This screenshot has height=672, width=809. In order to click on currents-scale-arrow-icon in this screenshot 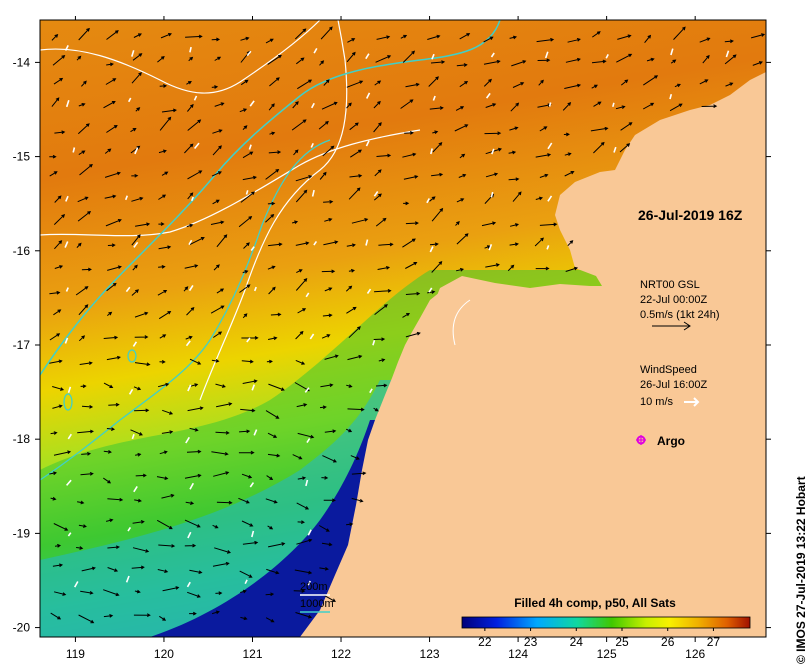, I will do `click(671, 326)`.